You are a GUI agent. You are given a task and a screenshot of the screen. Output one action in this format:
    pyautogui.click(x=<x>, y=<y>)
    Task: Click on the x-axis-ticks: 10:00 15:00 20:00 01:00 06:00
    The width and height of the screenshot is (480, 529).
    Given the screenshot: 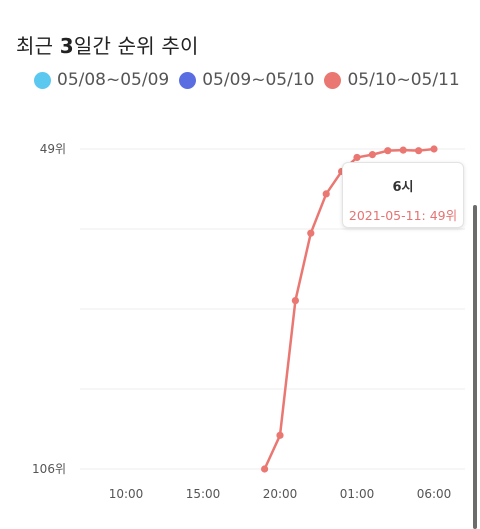 What is the action you would take?
    pyautogui.click(x=280, y=494)
    